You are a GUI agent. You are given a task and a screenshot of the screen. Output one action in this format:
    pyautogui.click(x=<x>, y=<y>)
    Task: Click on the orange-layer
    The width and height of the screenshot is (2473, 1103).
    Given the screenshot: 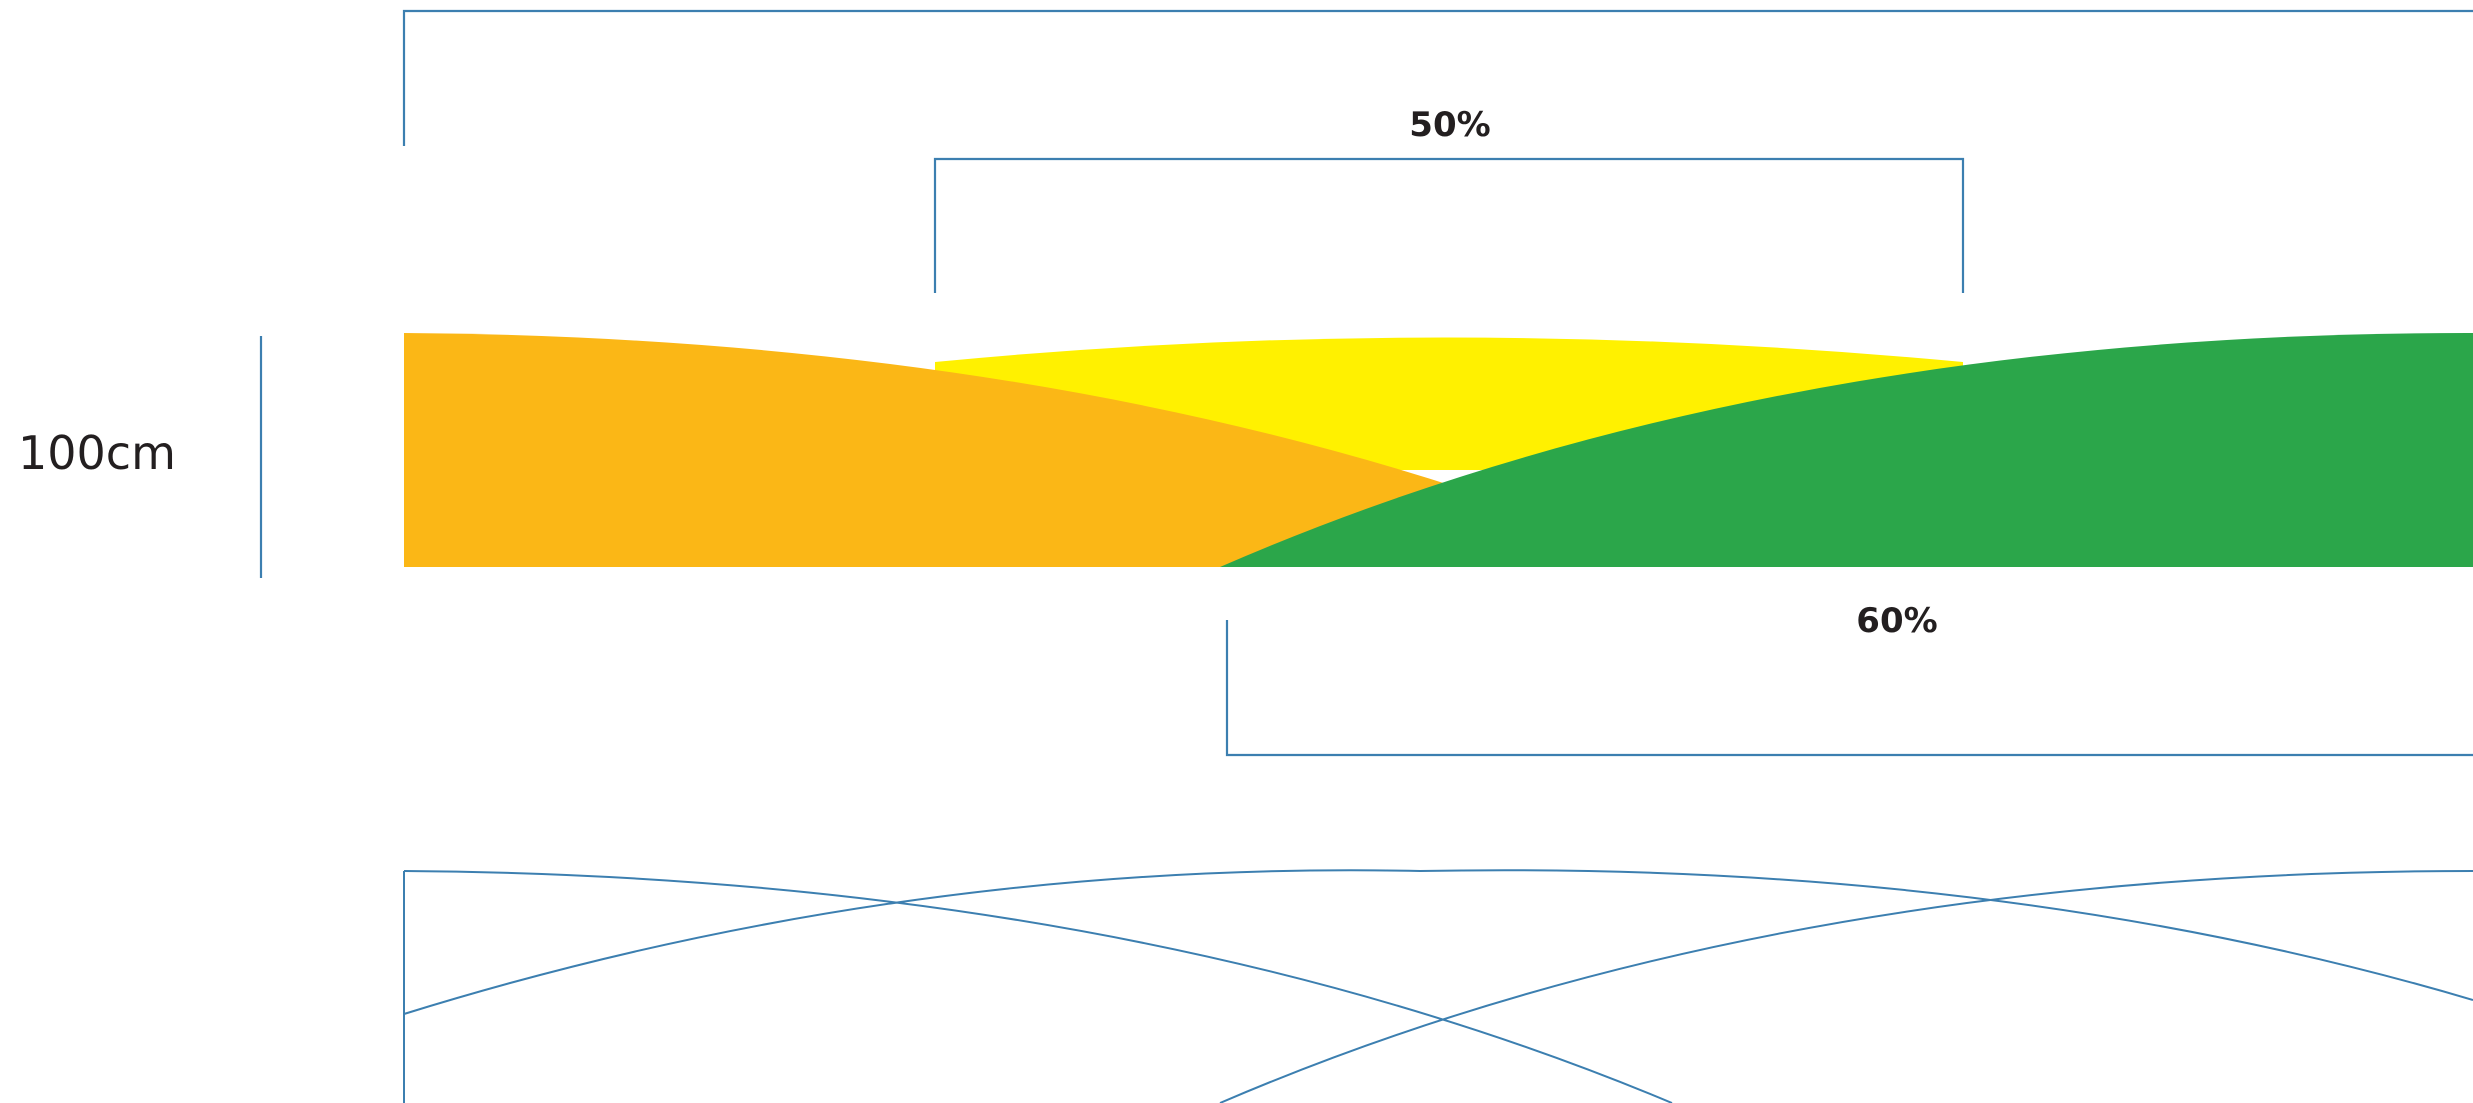 What is the action you would take?
    pyautogui.click(x=1038, y=450)
    